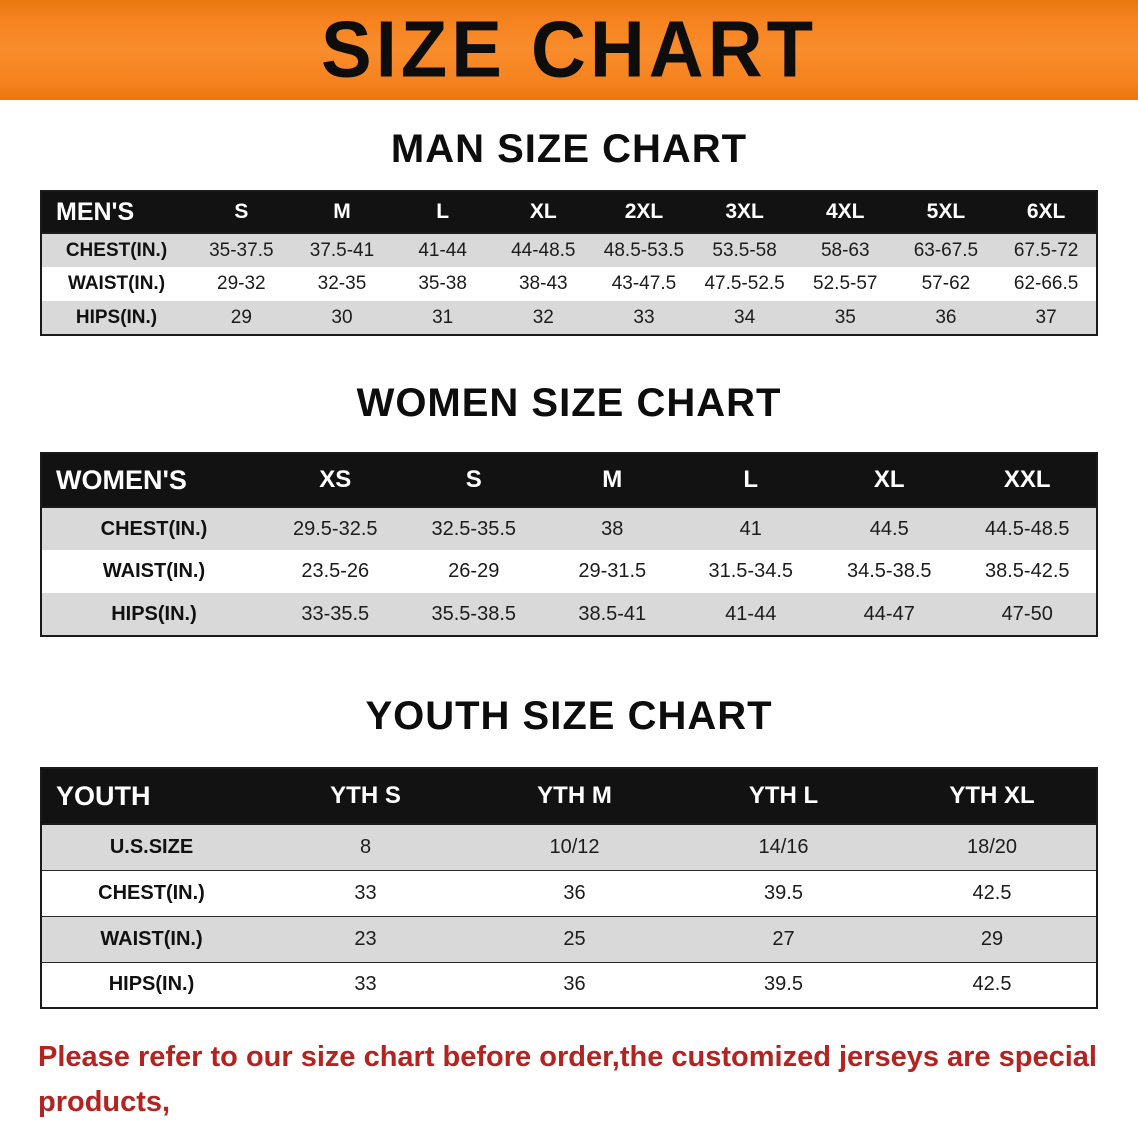 This screenshot has width=1138, height=1132. Describe the element at coordinates (574, 846) in the screenshot. I see `size-value-cell: 10/12` at that location.